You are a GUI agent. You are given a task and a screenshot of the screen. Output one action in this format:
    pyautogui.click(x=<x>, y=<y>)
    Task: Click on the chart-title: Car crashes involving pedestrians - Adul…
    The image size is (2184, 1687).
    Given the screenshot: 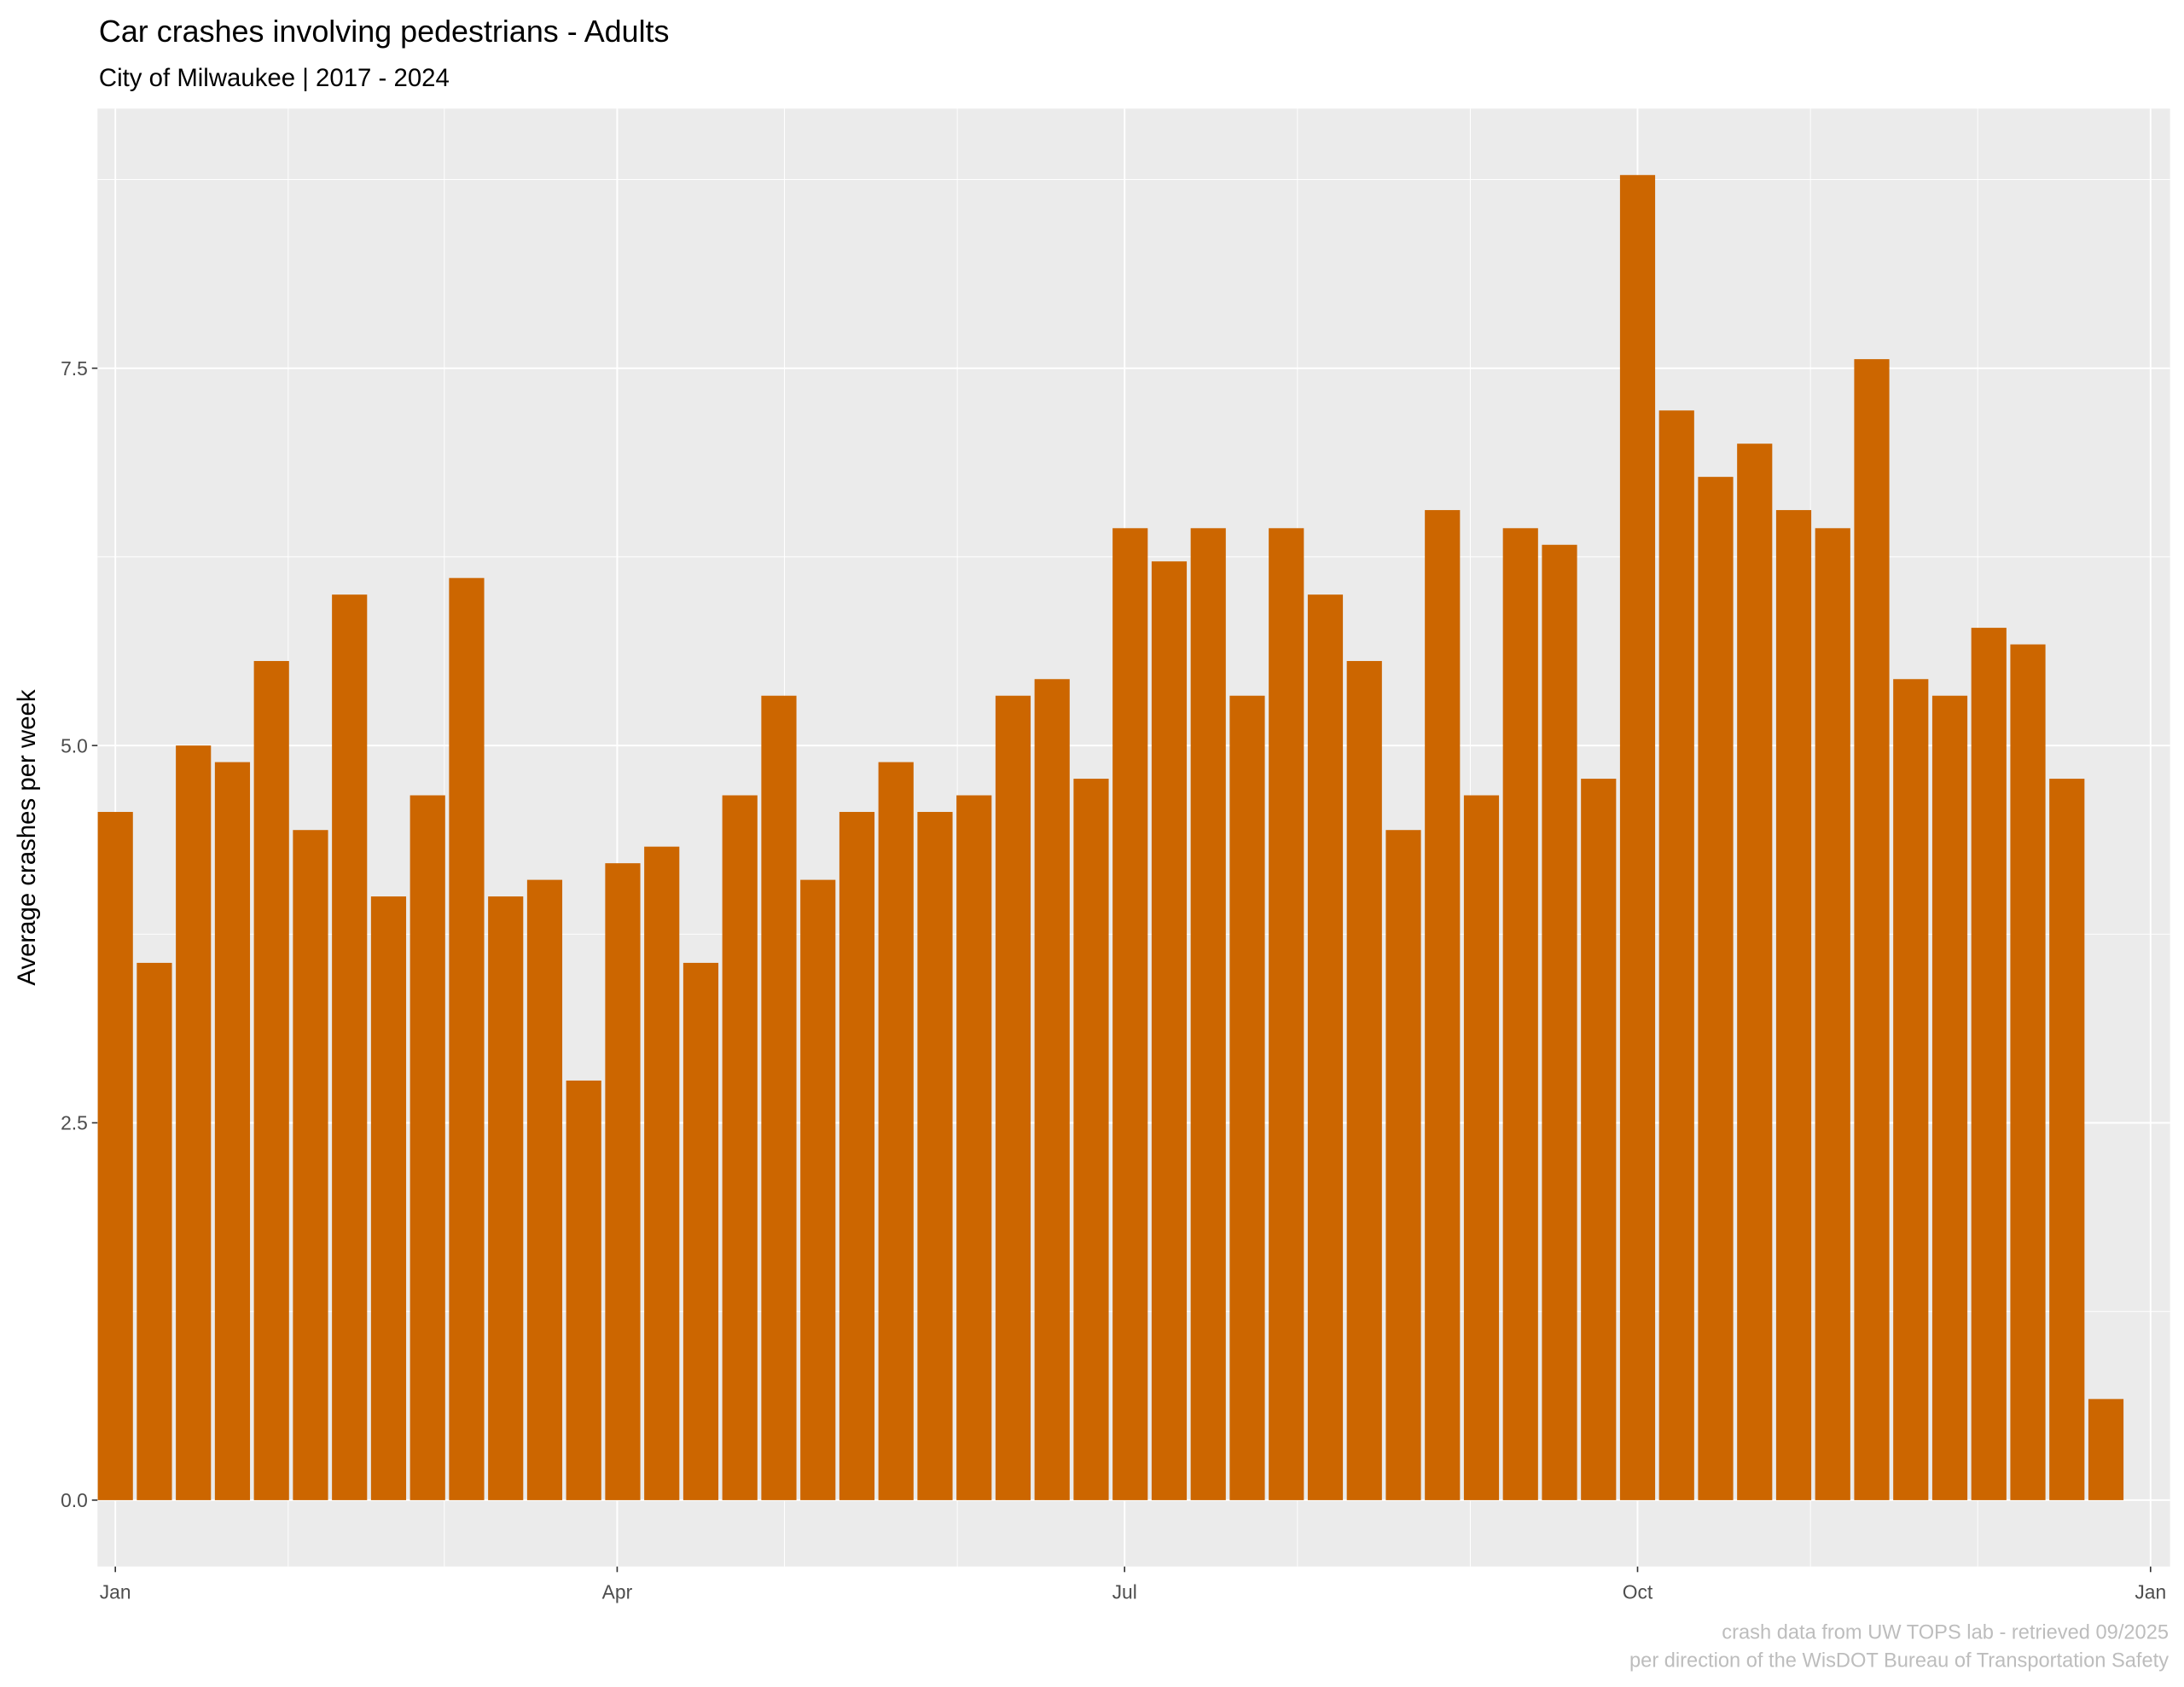 What is the action you would take?
    pyautogui.click(x=385, y=31)
    